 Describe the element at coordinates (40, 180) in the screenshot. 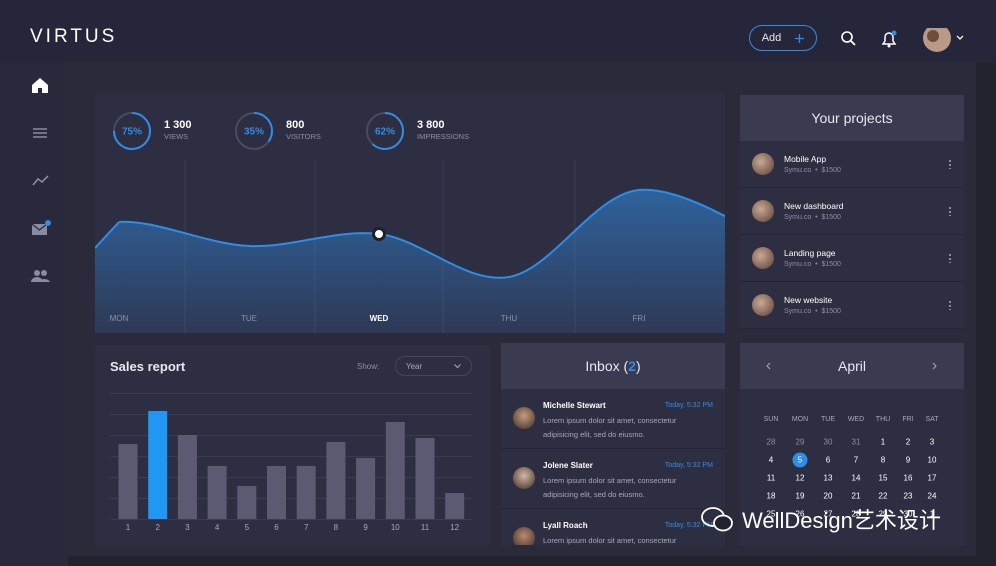

I see `trend-icon` at that location.